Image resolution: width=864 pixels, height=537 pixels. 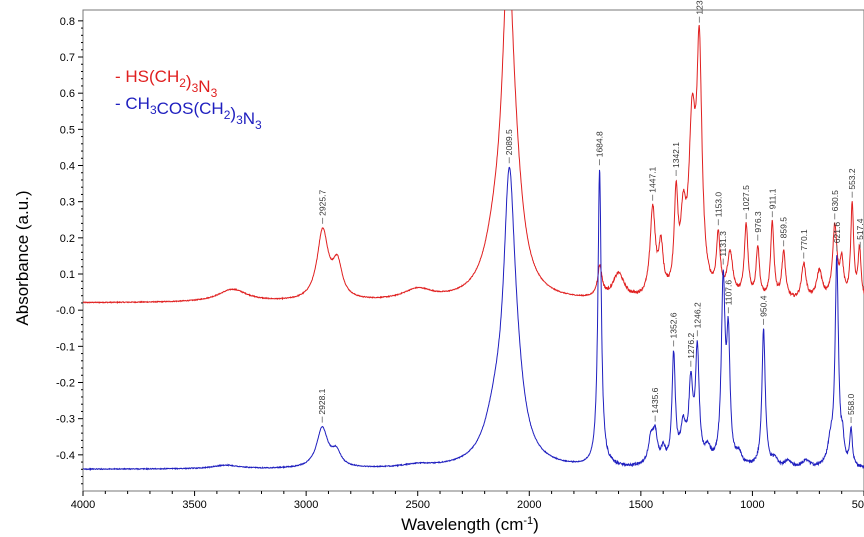 I want to click on legend-text: HS(CH, so click(x=152, y=76).